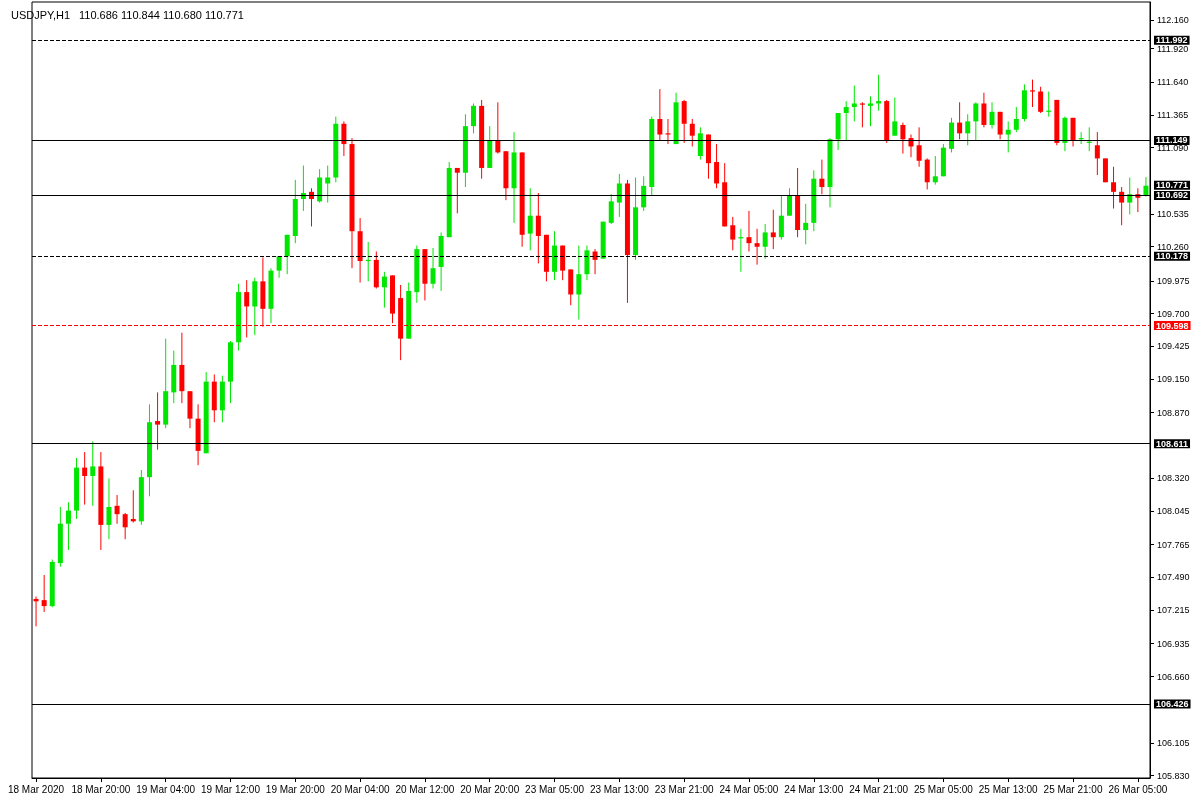 Image resolution: width=1200 pixels, height=800 pixels. Describe the element at coordinates (161, 14) in the screenshot. I see `text: 110.686 110.844 110.680 110.771` at that location.